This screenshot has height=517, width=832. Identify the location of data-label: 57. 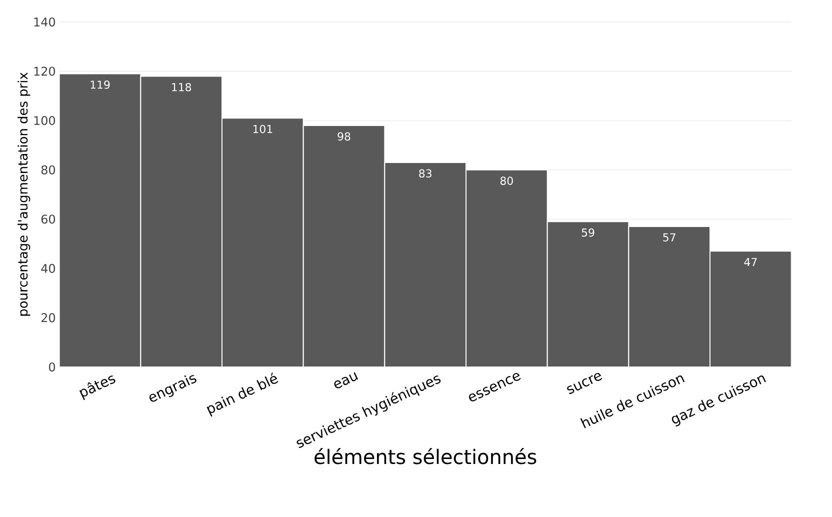
(669, 237).